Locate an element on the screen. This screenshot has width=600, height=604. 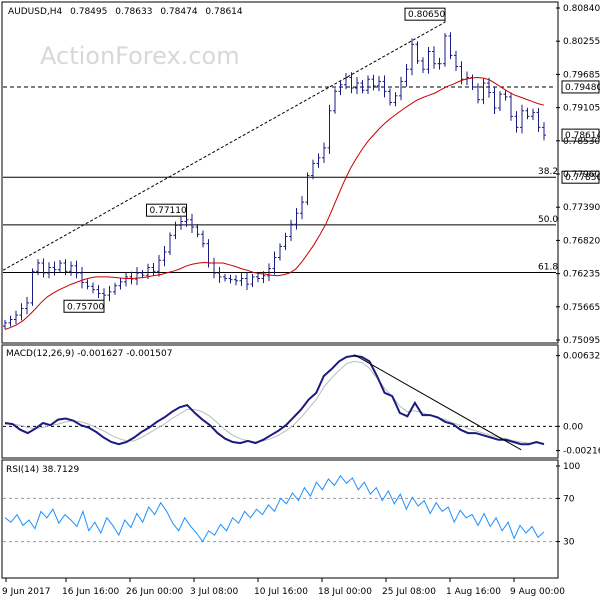
rsi-y-tick-label: 70 is located at coordinates (569, 499).